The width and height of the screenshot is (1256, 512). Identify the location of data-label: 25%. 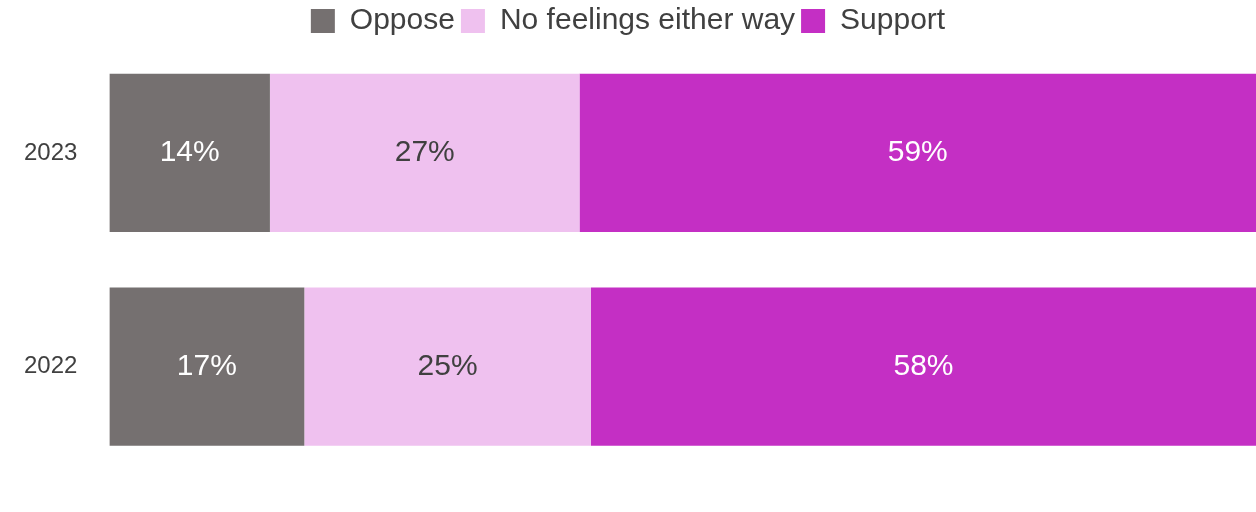
(447, 364).